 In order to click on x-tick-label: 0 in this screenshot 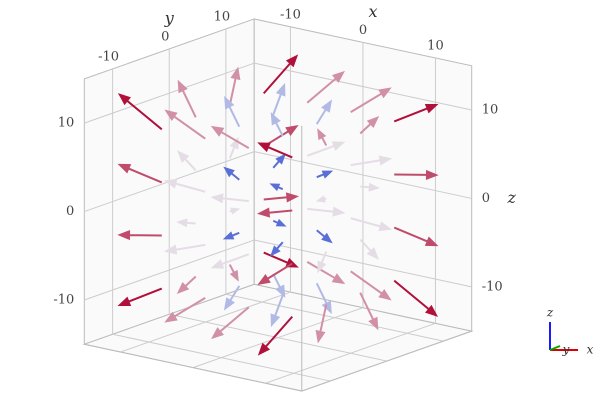, I will do `click(363, 30)`.